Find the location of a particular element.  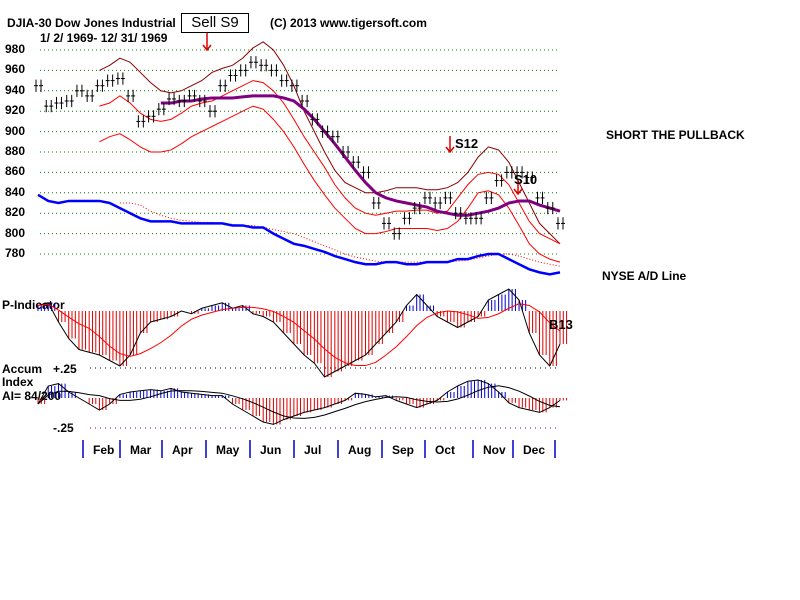

month-label: Mar is located at coordinates (141, 450).